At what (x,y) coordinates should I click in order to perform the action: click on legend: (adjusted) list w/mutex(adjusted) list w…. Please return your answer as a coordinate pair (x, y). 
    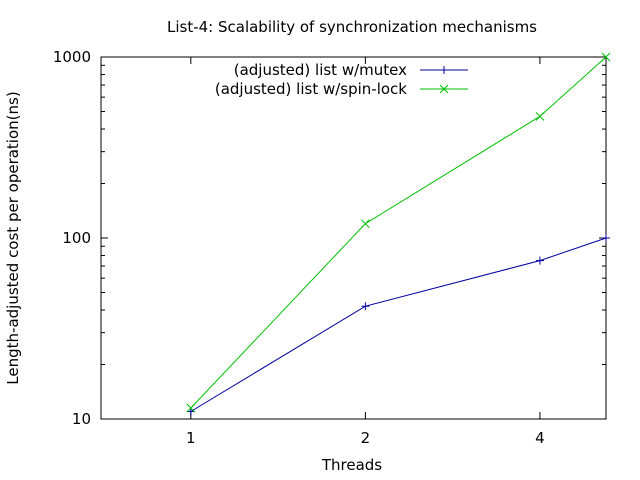
    Looking at the image, I should click on (341, 79).